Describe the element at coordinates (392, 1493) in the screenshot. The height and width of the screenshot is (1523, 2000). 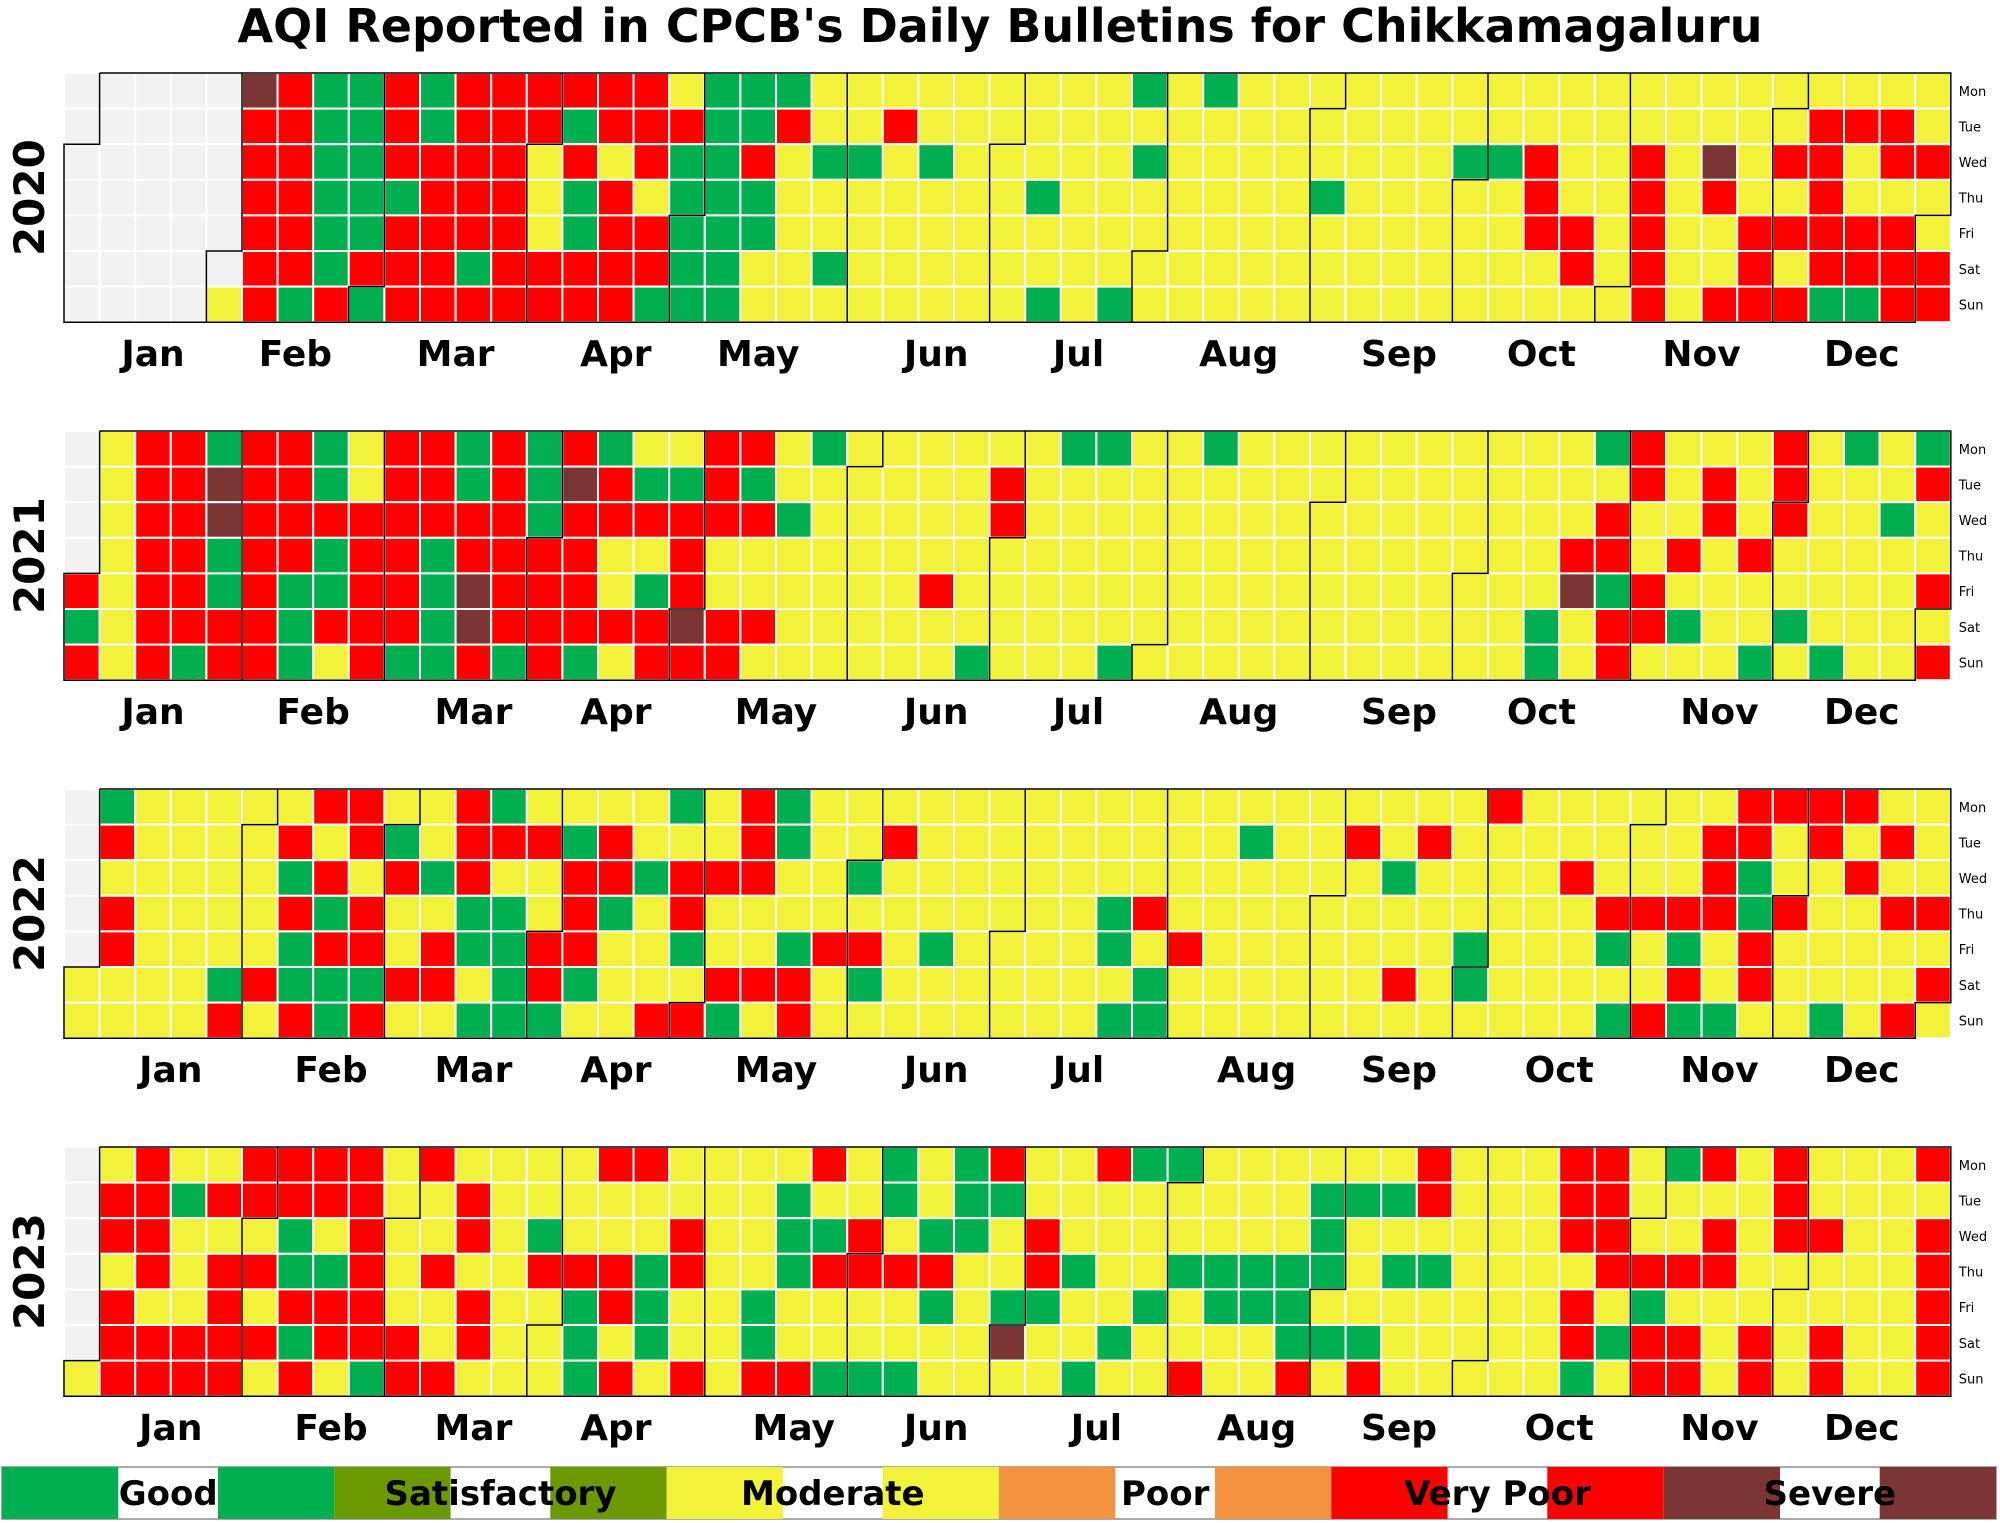
I see `legend-swatch` at that location.